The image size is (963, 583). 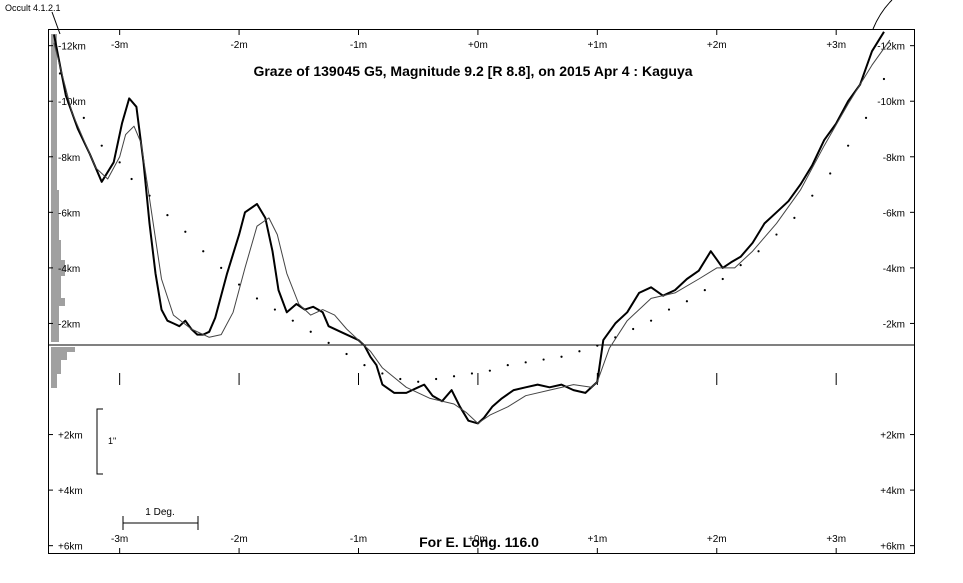 What do you see at coordinates (106, 441) in the screenshot?
I see `arcsec-scale-bar: 1"` at bounding box center [106, 441].